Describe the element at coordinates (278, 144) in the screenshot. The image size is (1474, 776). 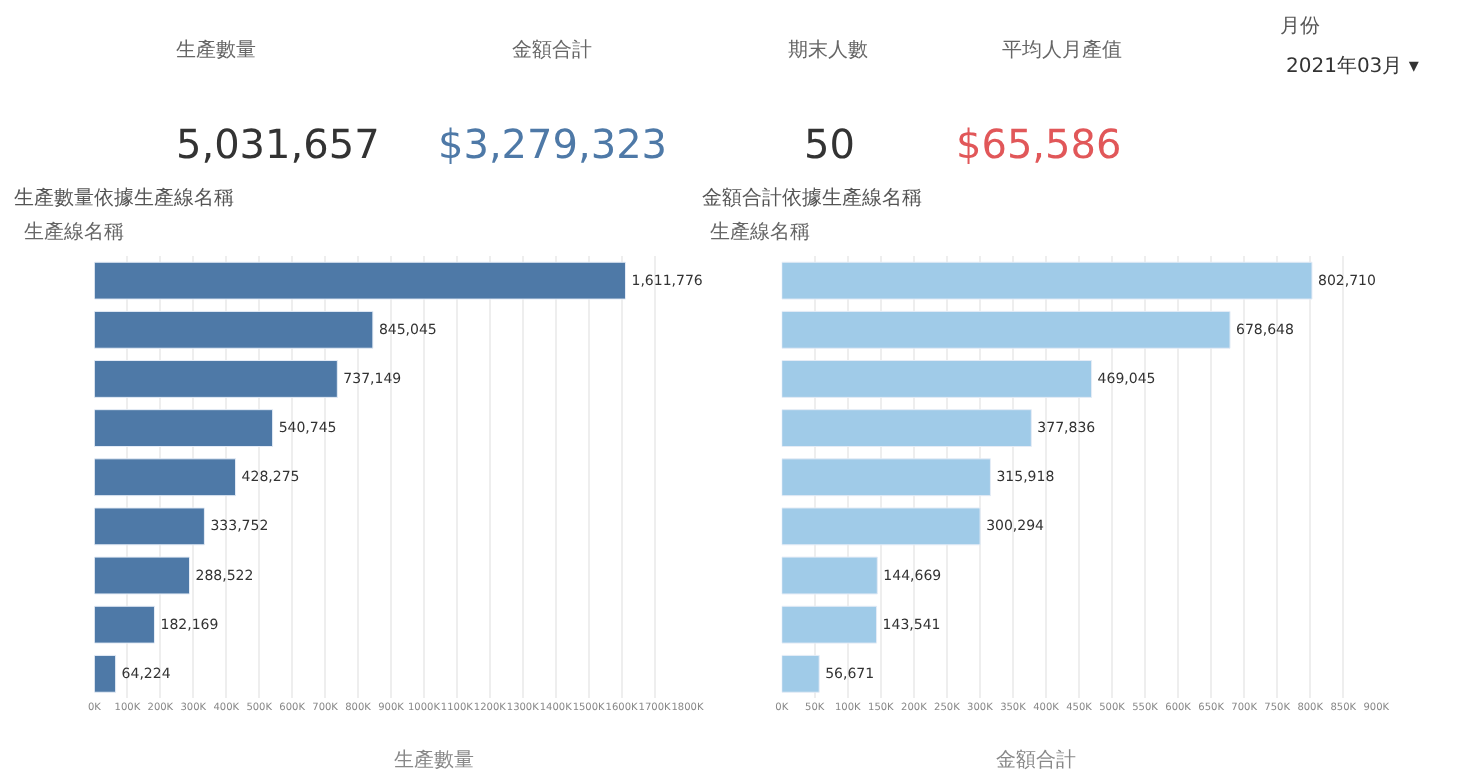
I see `text: 5,031,657` at that location.